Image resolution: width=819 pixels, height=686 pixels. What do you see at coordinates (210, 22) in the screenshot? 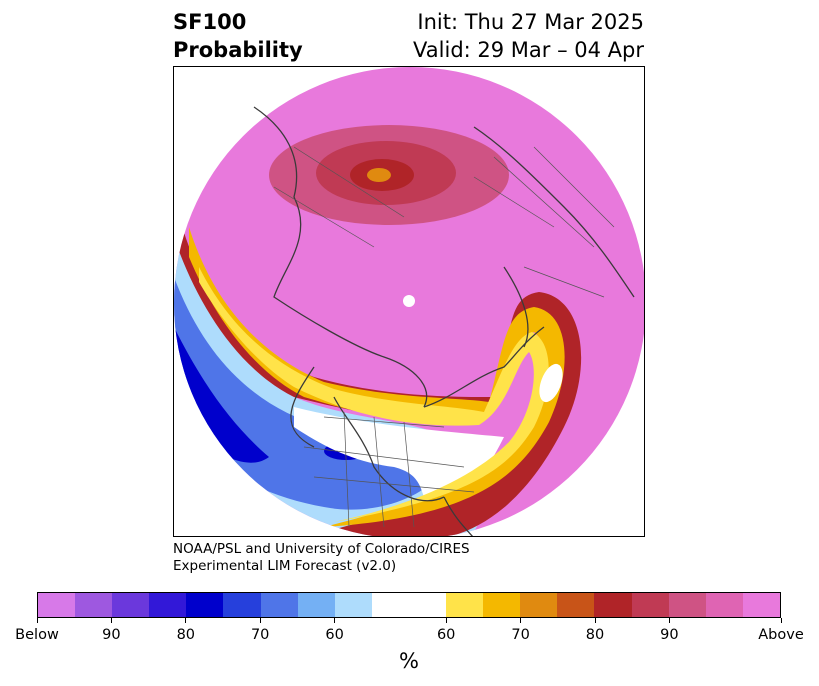
I see `variable-name: SF100` at bounding box center [210, 22].